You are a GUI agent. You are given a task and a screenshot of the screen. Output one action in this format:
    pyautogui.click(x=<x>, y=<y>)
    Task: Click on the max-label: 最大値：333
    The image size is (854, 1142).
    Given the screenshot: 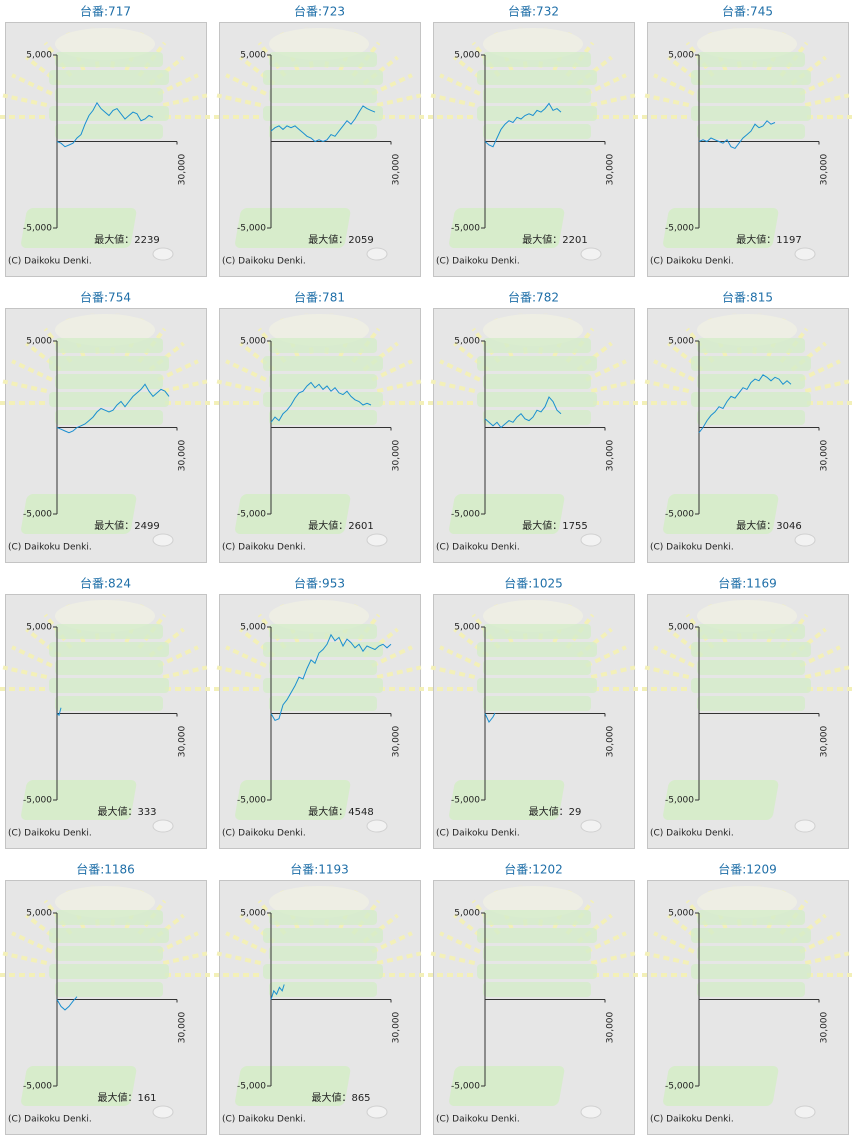 What is the action you would take?
    pyautogui.click(x=126, y=811)
    